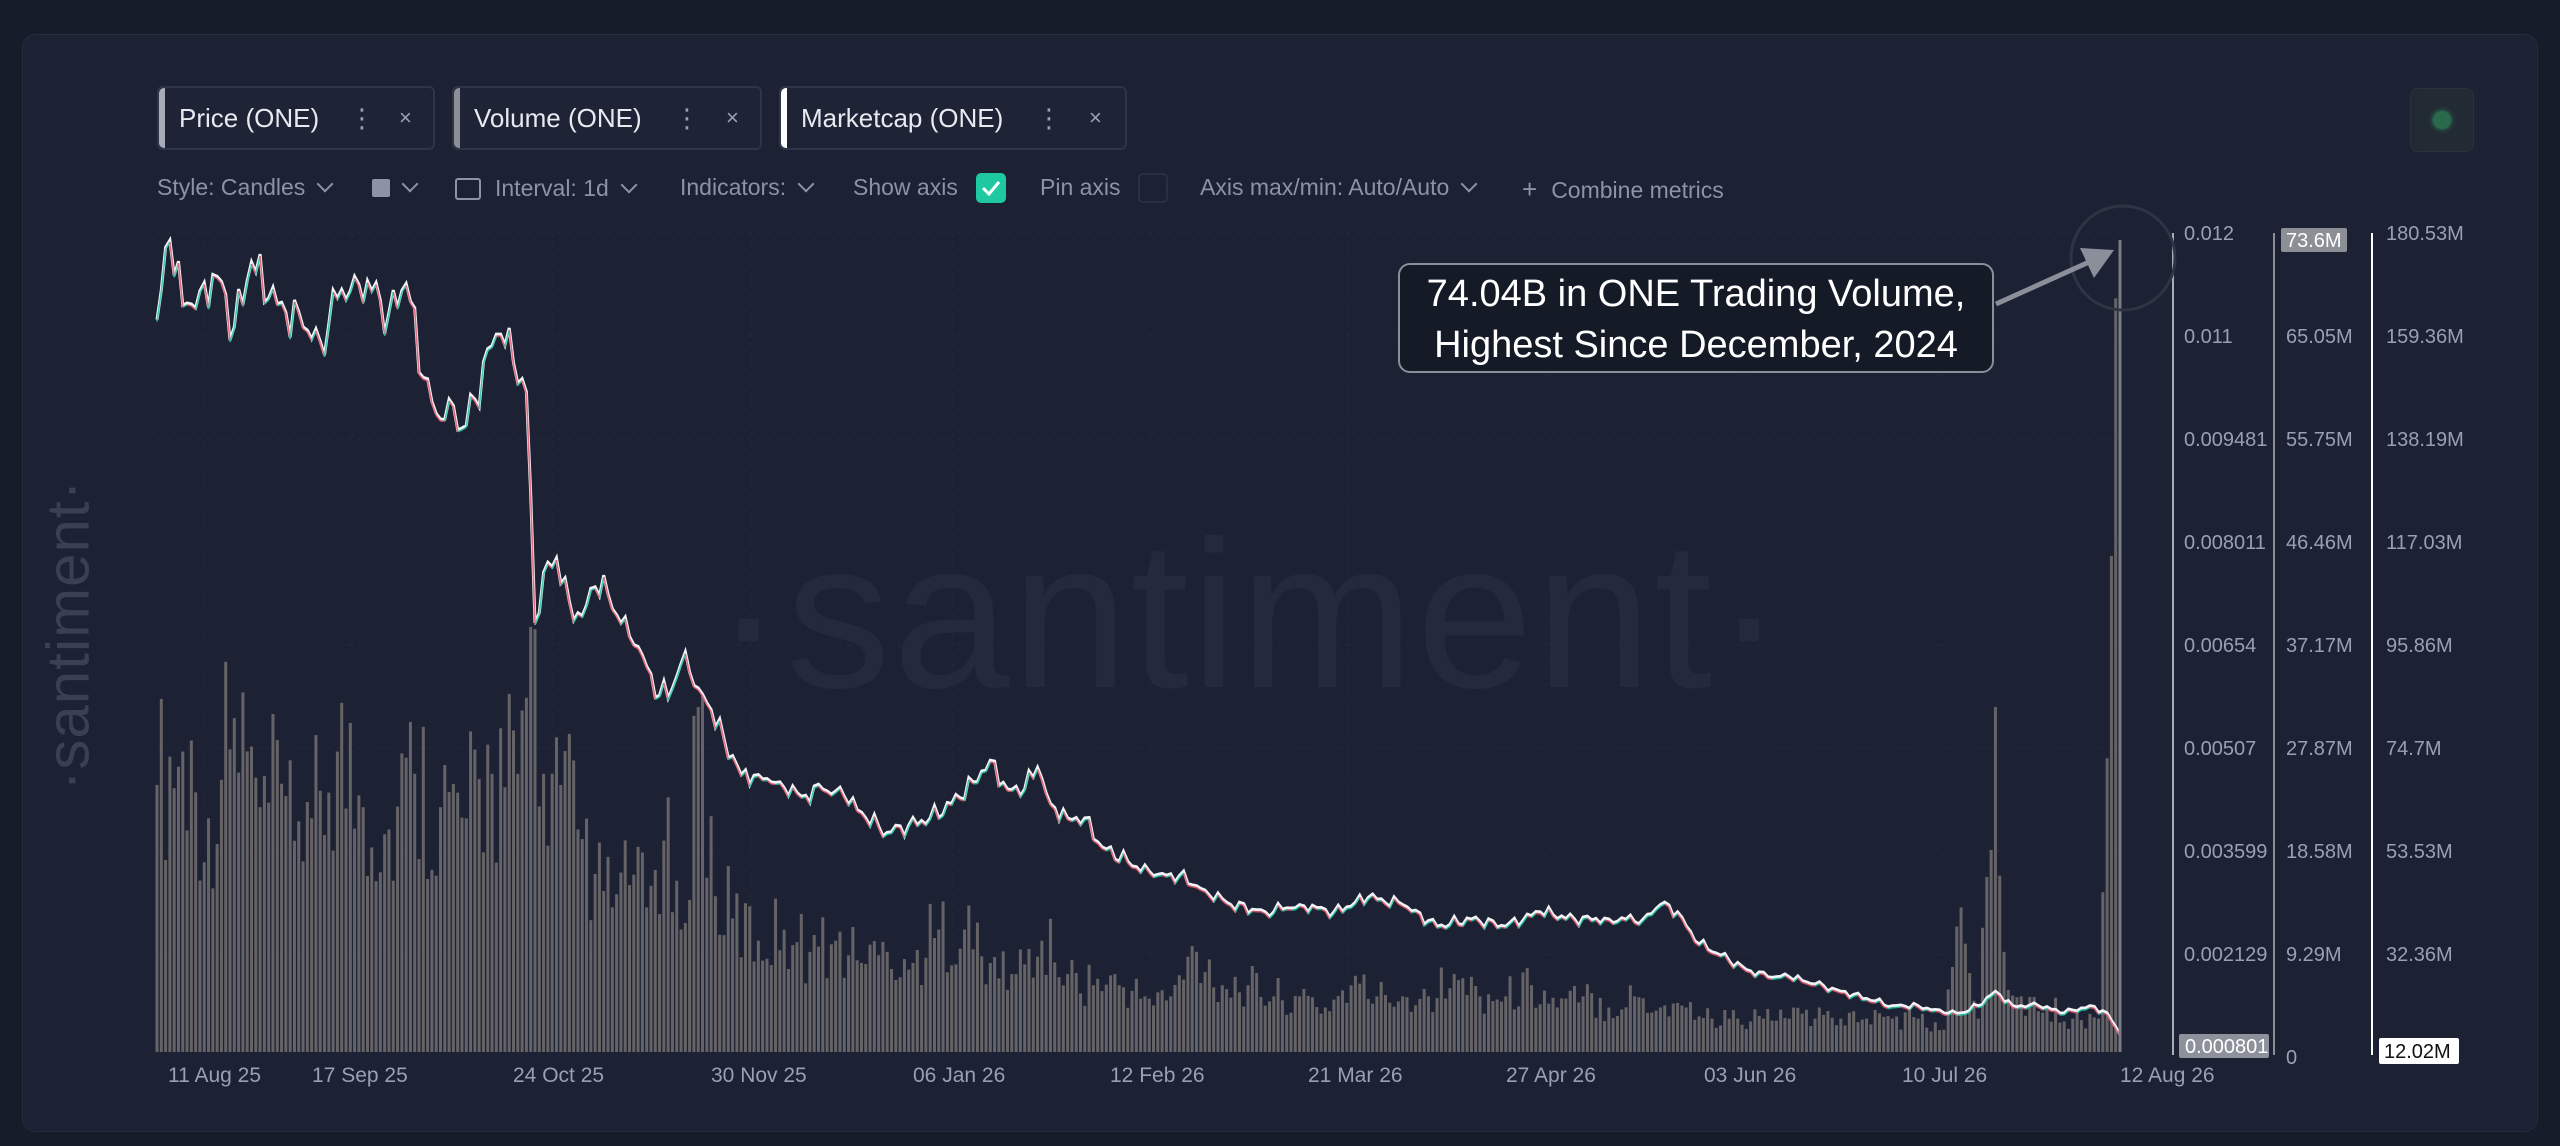 The width and height of the screenshot is (2560, 1146). What do you see at coordinates (2220, 646) in the screenshot?
I see `price-tick-label: 0.00654` at bounding box center [2220, 646].